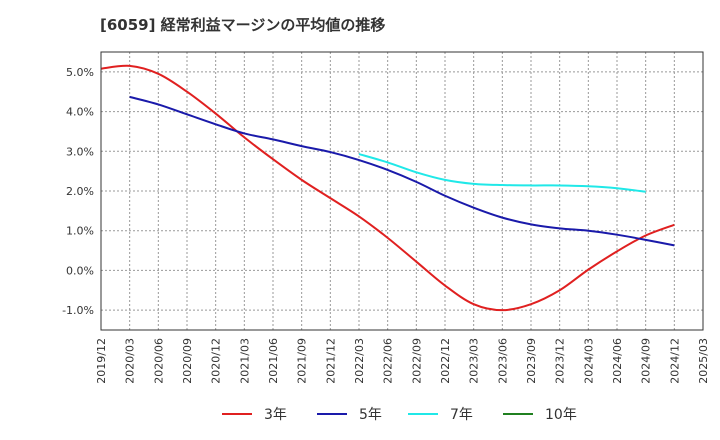 This screenshot has height=440, width=720. I want to click on y-tick-label: 3.0%, so click(80, 151).